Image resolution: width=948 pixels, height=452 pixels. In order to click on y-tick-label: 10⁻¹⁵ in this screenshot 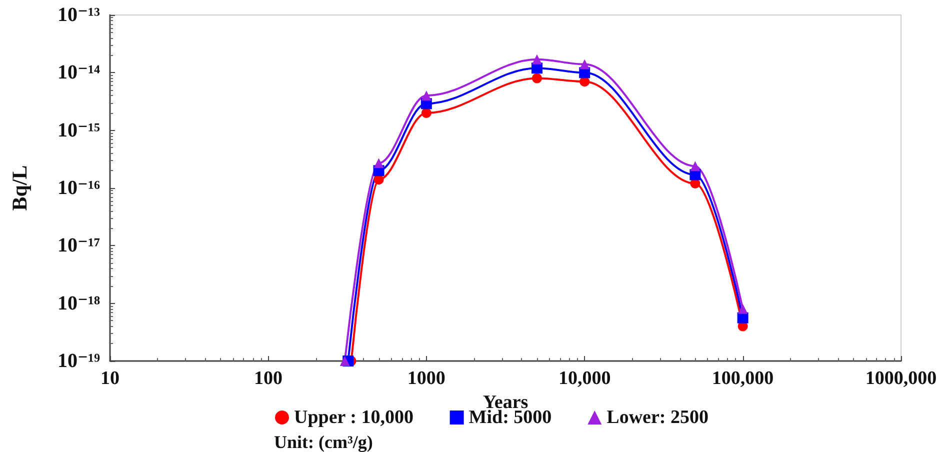, I will do `click(78, 130)`.